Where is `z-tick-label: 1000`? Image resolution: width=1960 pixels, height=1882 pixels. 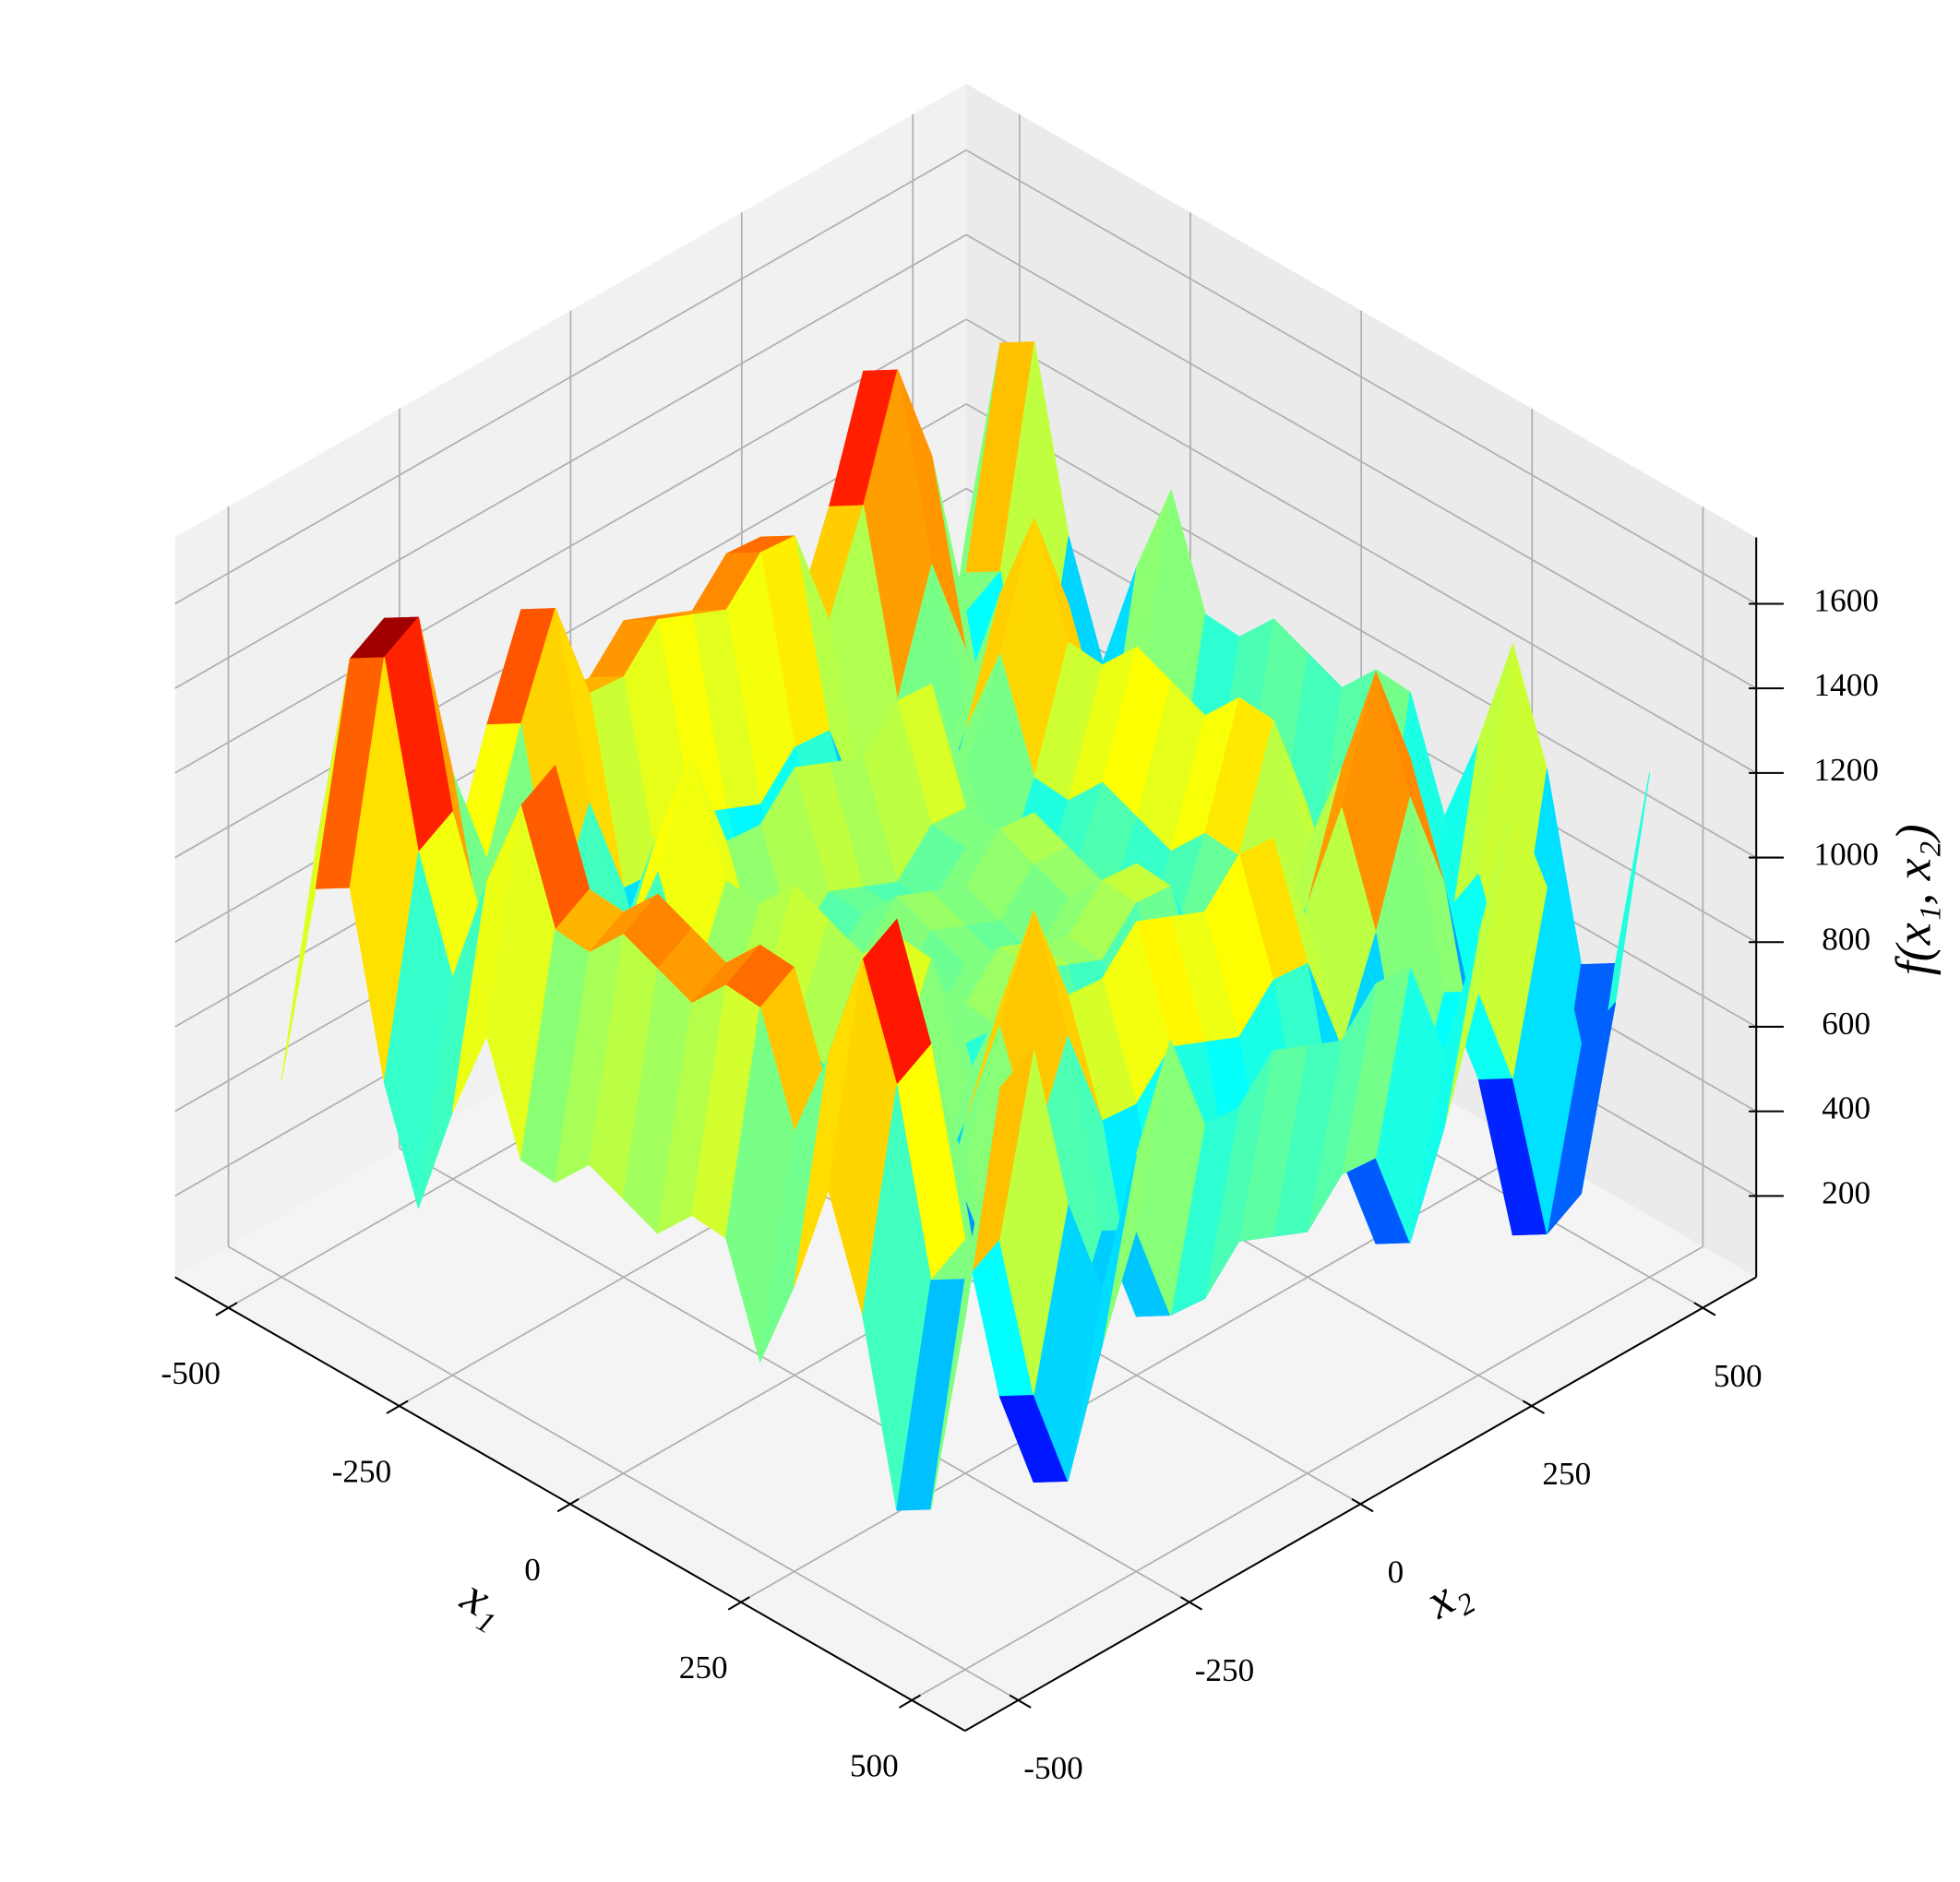
z-tick-label: 1000 is located at coordinates (1846, 855).